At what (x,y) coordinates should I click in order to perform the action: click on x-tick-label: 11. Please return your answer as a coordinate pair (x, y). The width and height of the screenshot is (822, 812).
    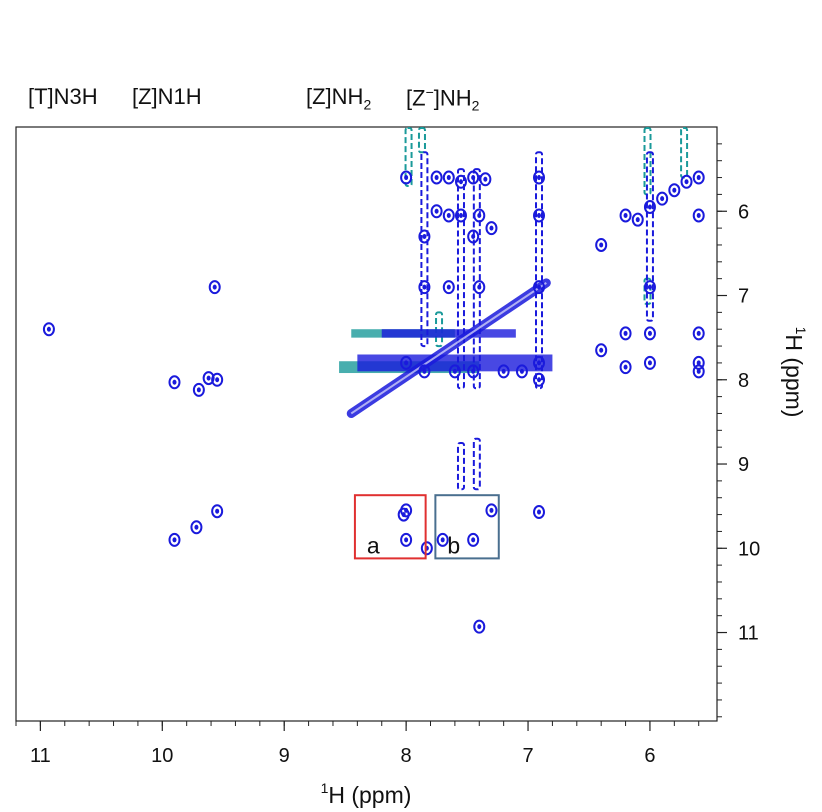
    Looking at the image, I should click on (40, 756).